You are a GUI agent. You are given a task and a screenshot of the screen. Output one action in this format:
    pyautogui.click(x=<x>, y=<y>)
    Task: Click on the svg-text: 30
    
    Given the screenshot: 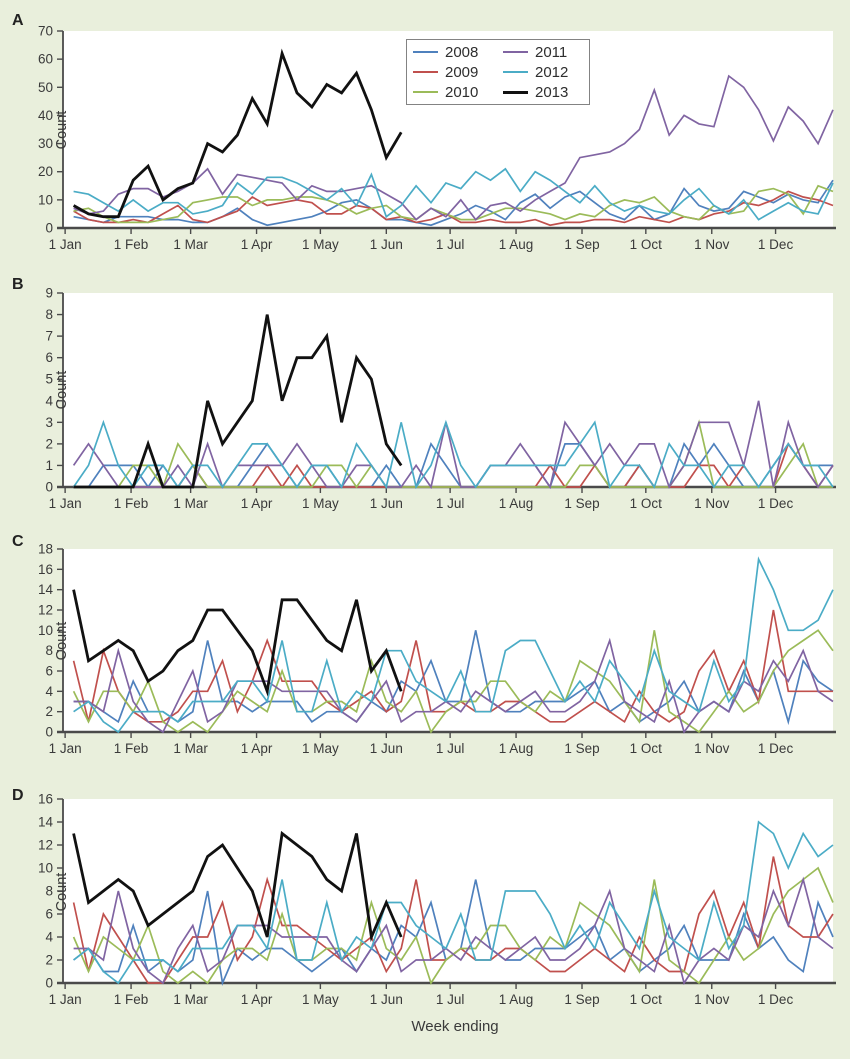 What is the action you would take?
    pyautogui.click(x=45, y=143)
    